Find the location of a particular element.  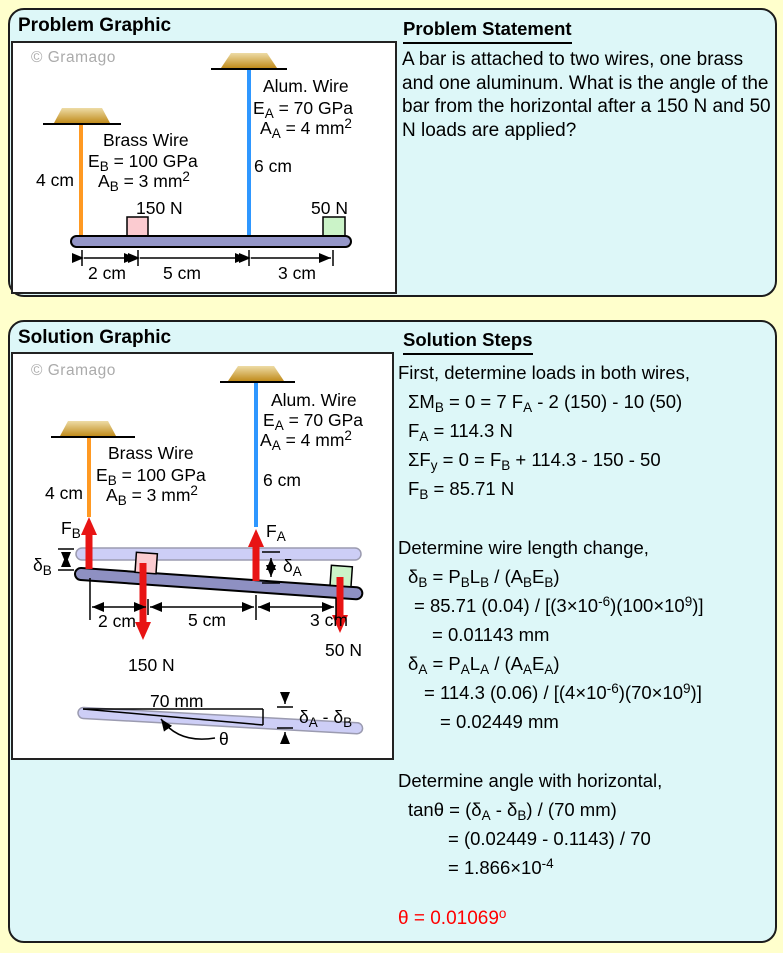

dim-5cm-label: 5 cm is located at coordinates (207, 620).